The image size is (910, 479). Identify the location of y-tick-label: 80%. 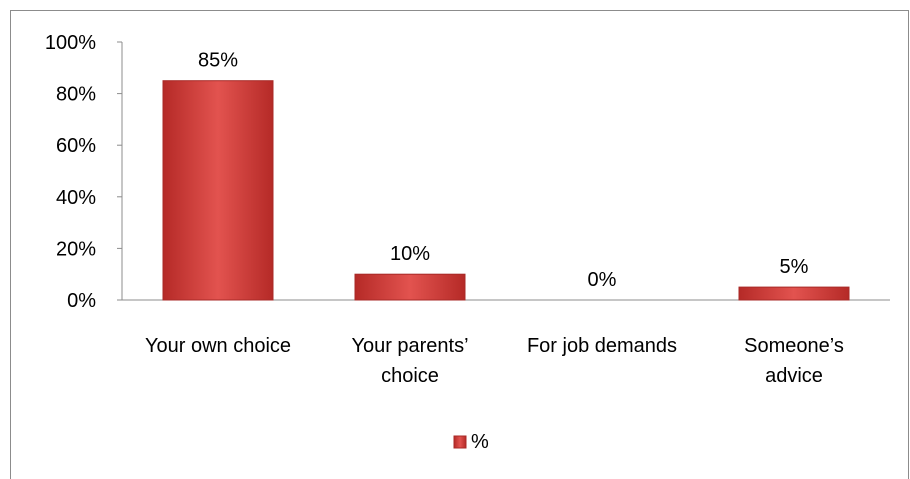
(76, 95).